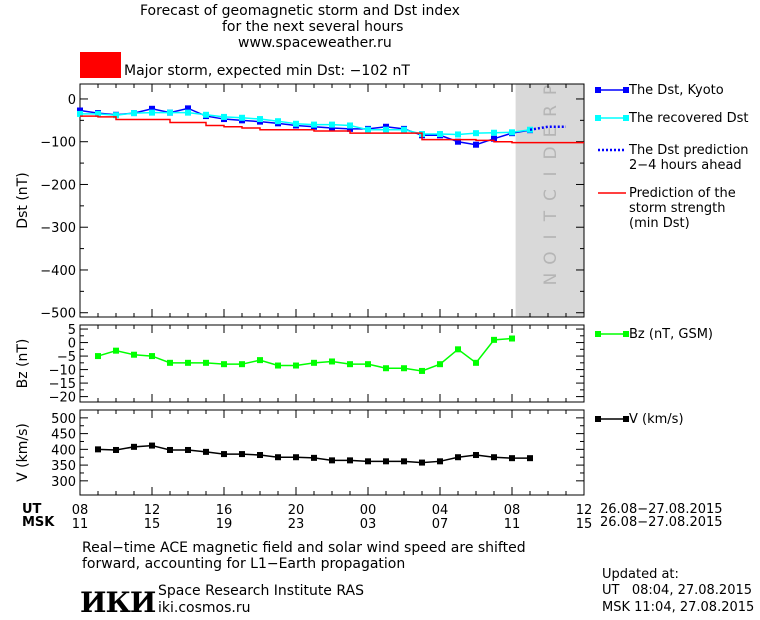 This screenshot has height=620, width=760. What do you see at coordinates (368, 510) in the screenshot?
I see `x-tick-label-ut: 00` at bounding box center [368, 510].